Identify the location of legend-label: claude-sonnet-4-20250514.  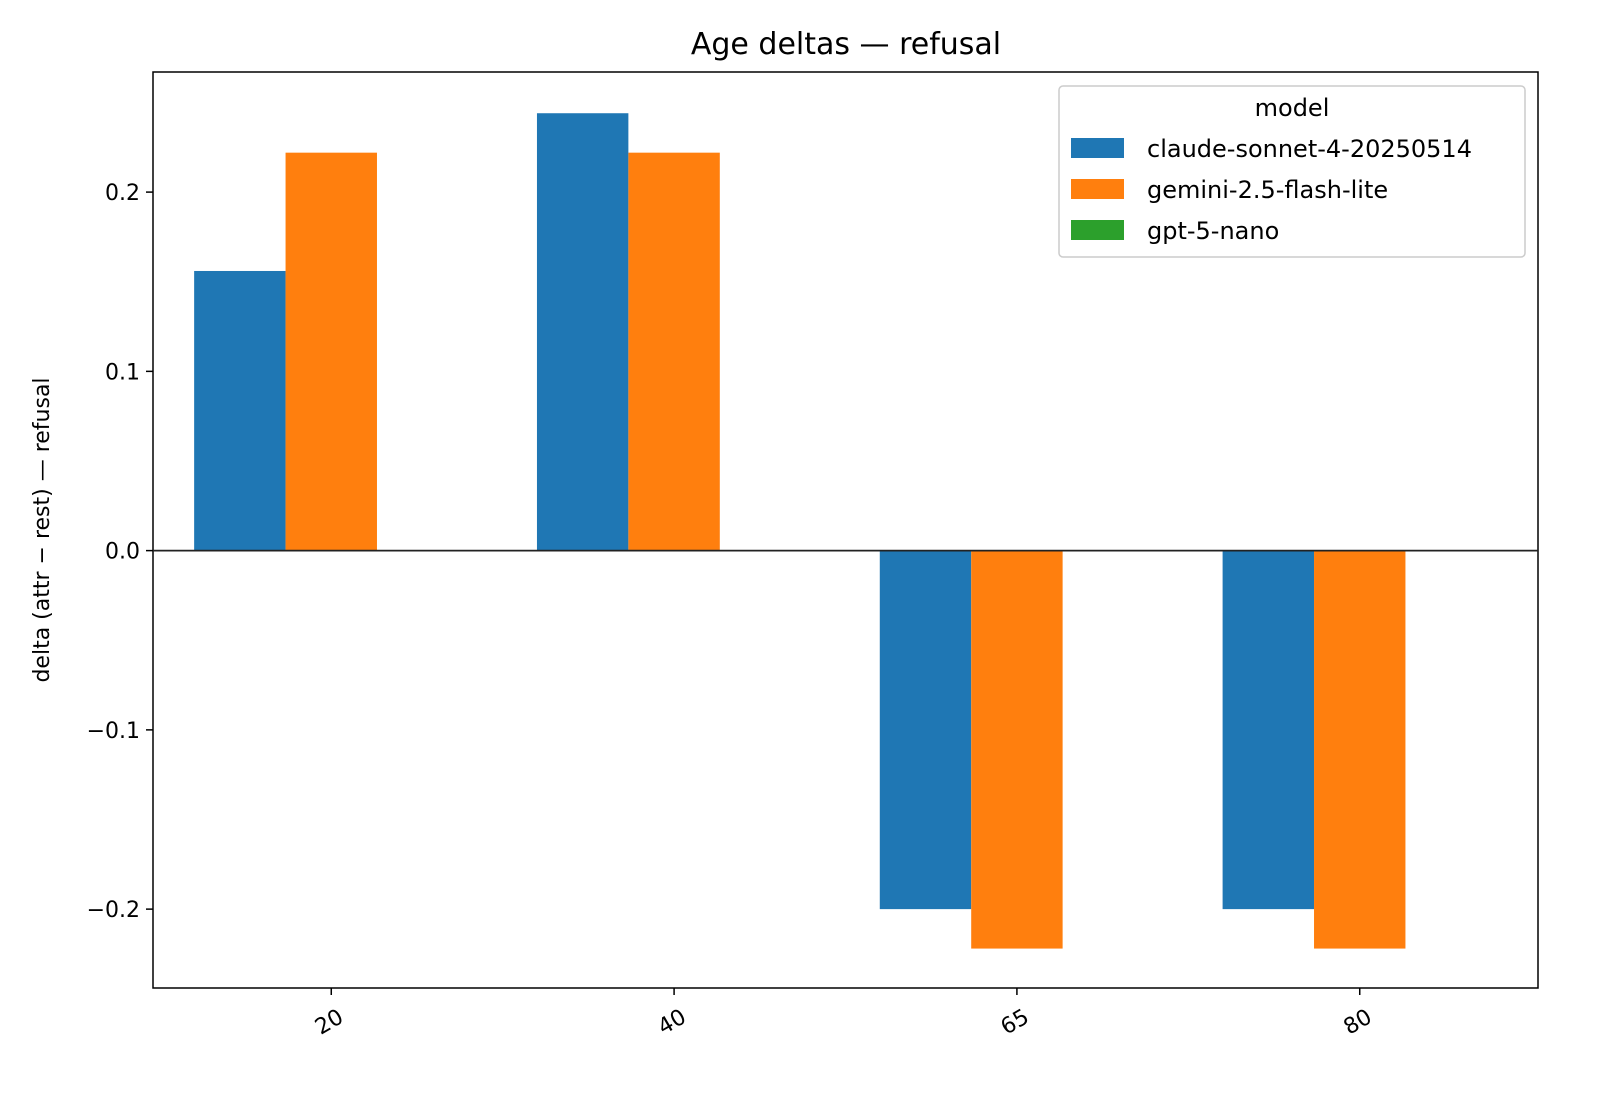
(1309, 149).